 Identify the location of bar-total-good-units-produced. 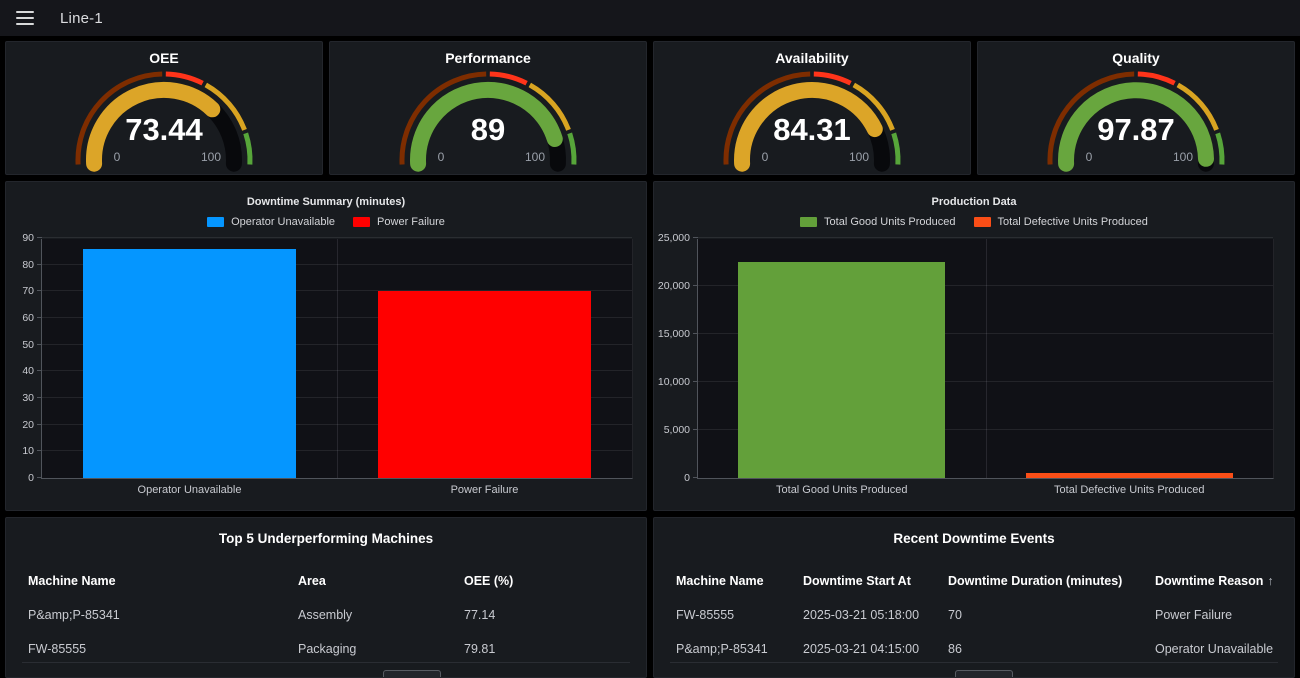
(842, 370).